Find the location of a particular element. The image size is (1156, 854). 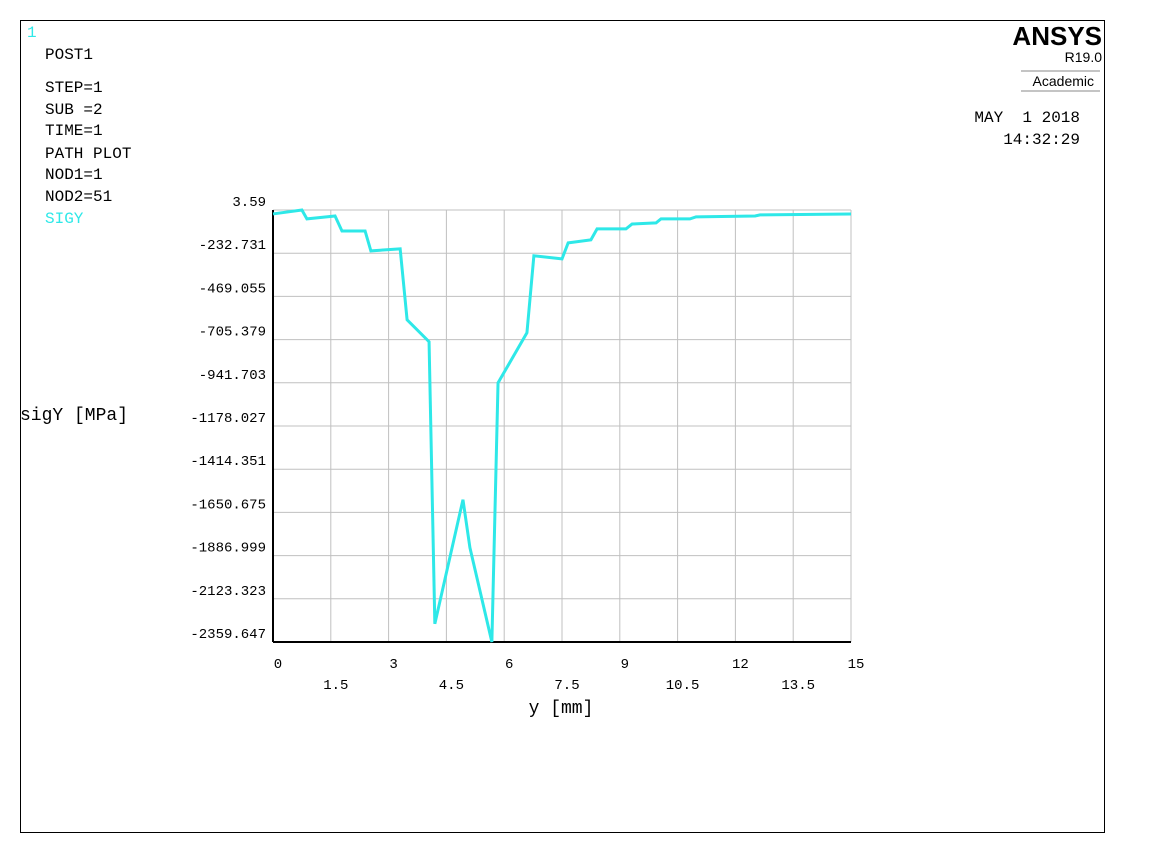

x-tick-label: 9 is located at coordinates (625, 665).